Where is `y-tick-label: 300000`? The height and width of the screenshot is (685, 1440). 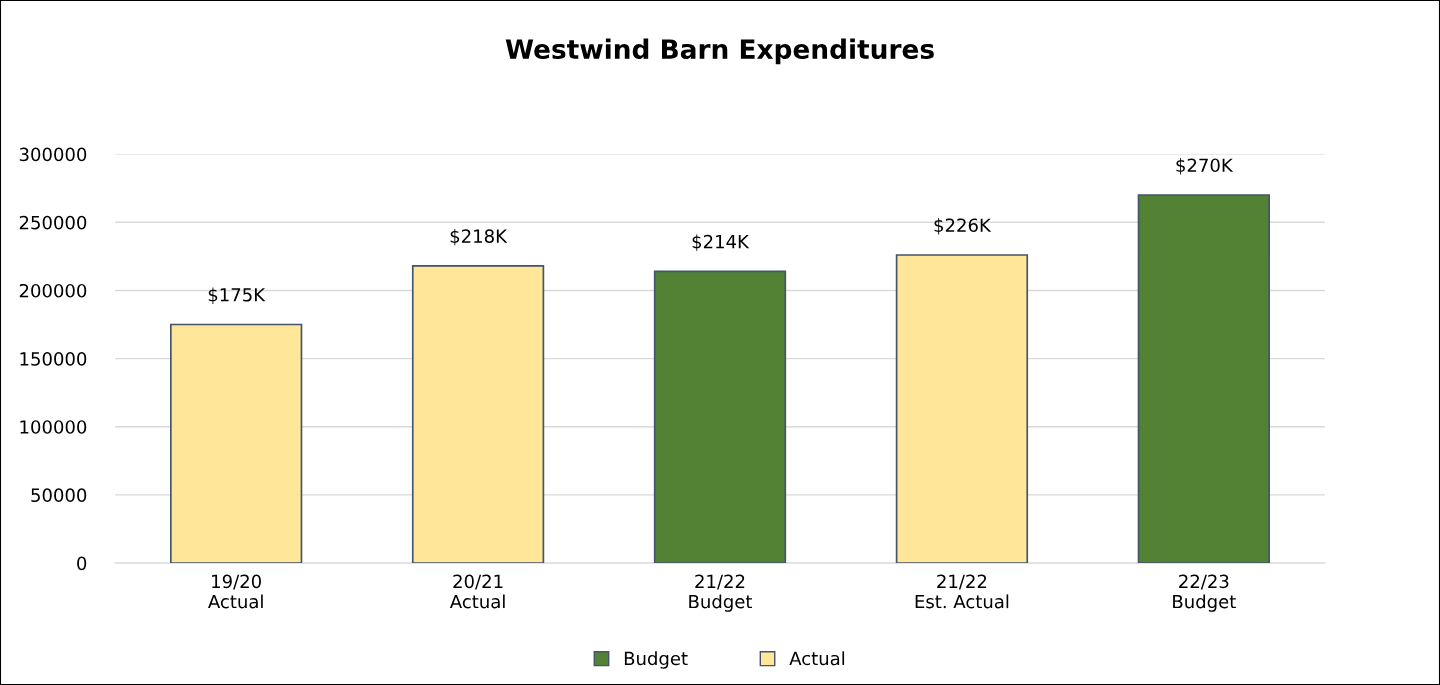
y-tick-label: 300000 is located at coordinates (53, 154).